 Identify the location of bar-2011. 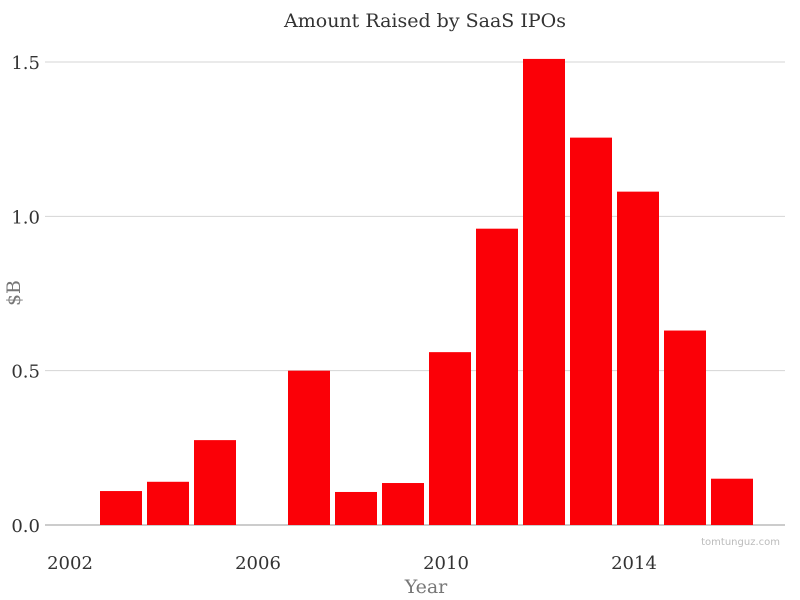
(497, 376).